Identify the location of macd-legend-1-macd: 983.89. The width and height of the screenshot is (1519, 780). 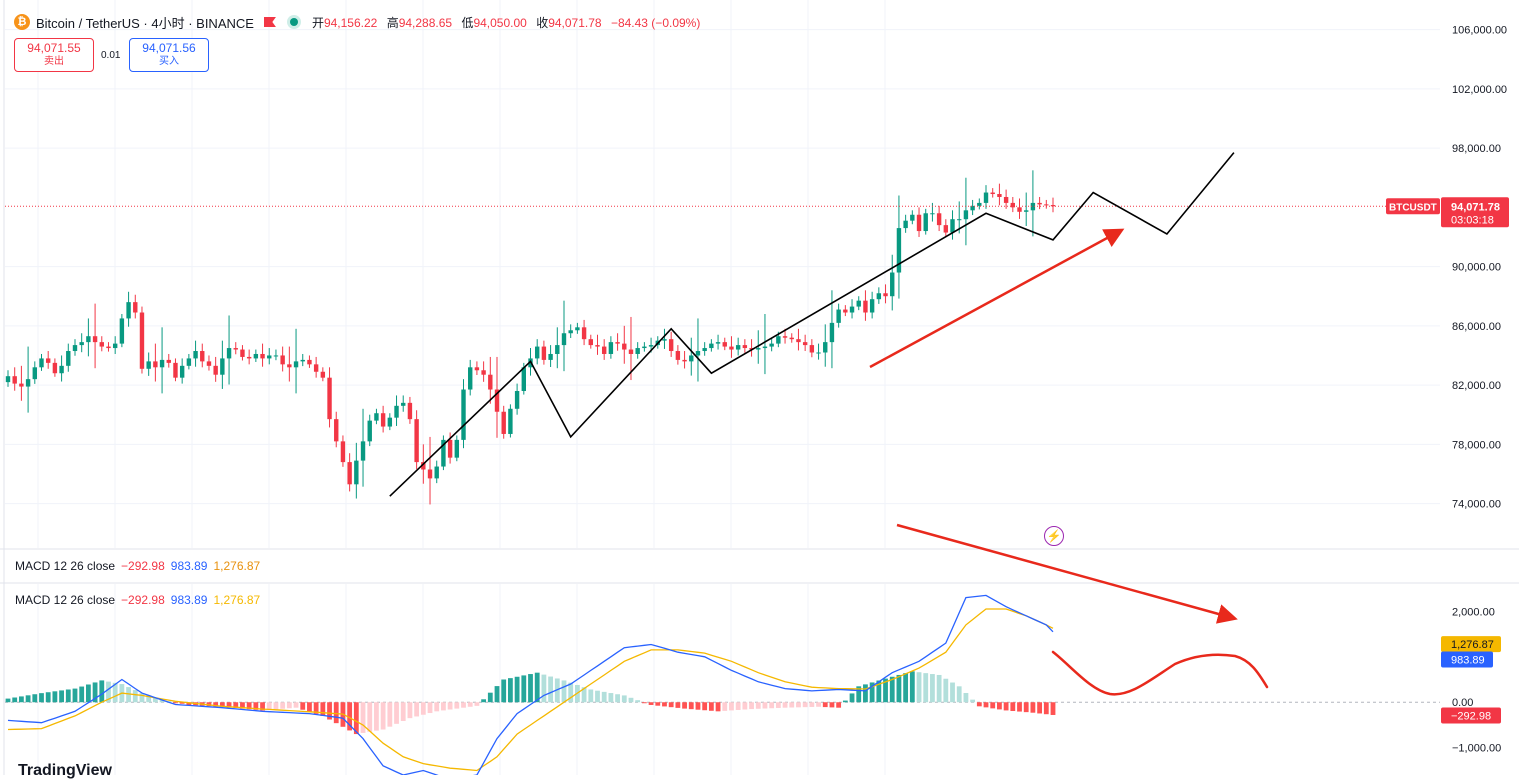
(189, 566).